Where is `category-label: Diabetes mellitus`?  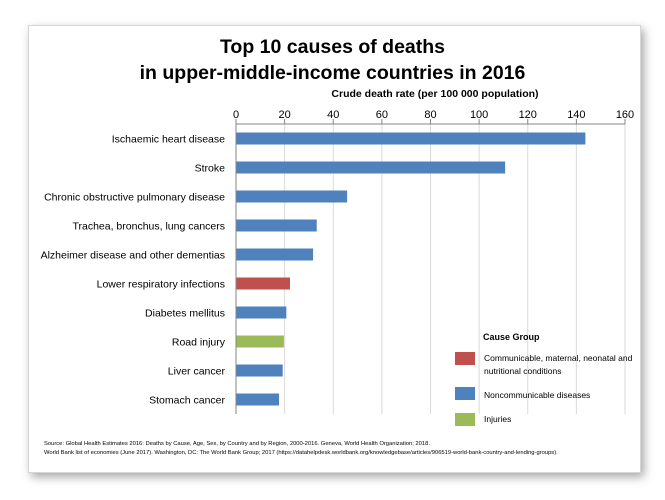 category-label: Diabetes mellitus is located at coordinates (185, 314).